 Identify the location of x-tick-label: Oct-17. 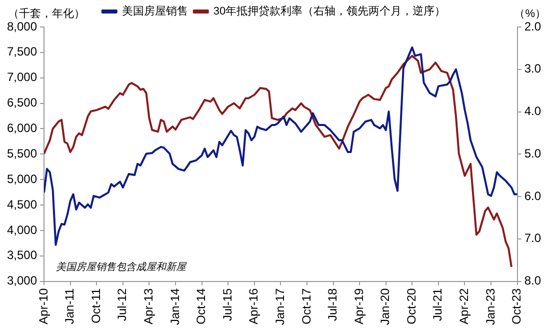
(306, 306).